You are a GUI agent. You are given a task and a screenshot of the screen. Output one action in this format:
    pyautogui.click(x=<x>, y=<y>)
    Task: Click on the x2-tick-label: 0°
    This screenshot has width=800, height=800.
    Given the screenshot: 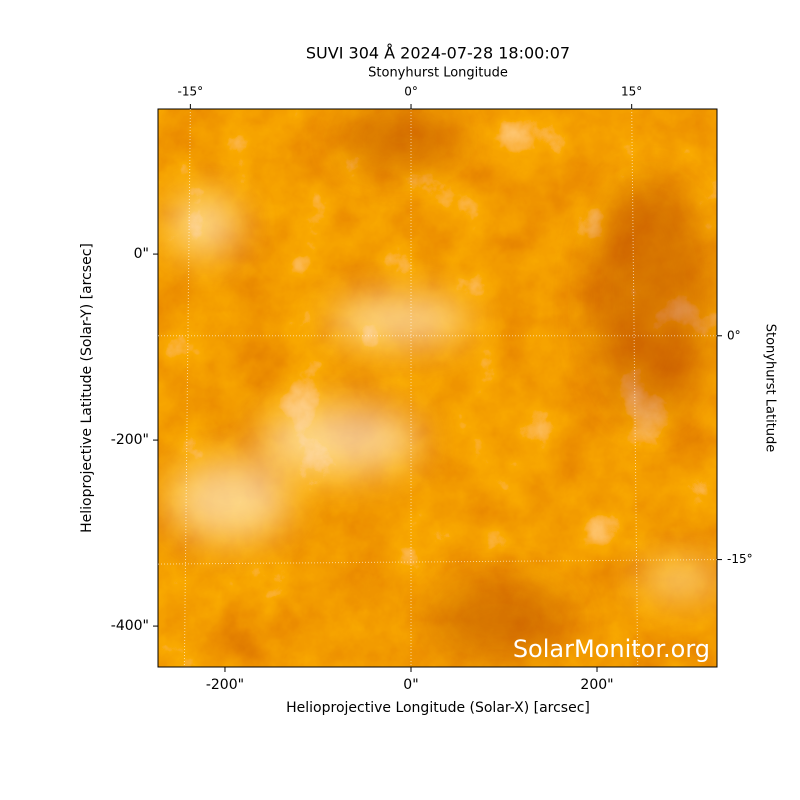 What is the action you would take?
    pyautogui.click(x=411, y=92)
    